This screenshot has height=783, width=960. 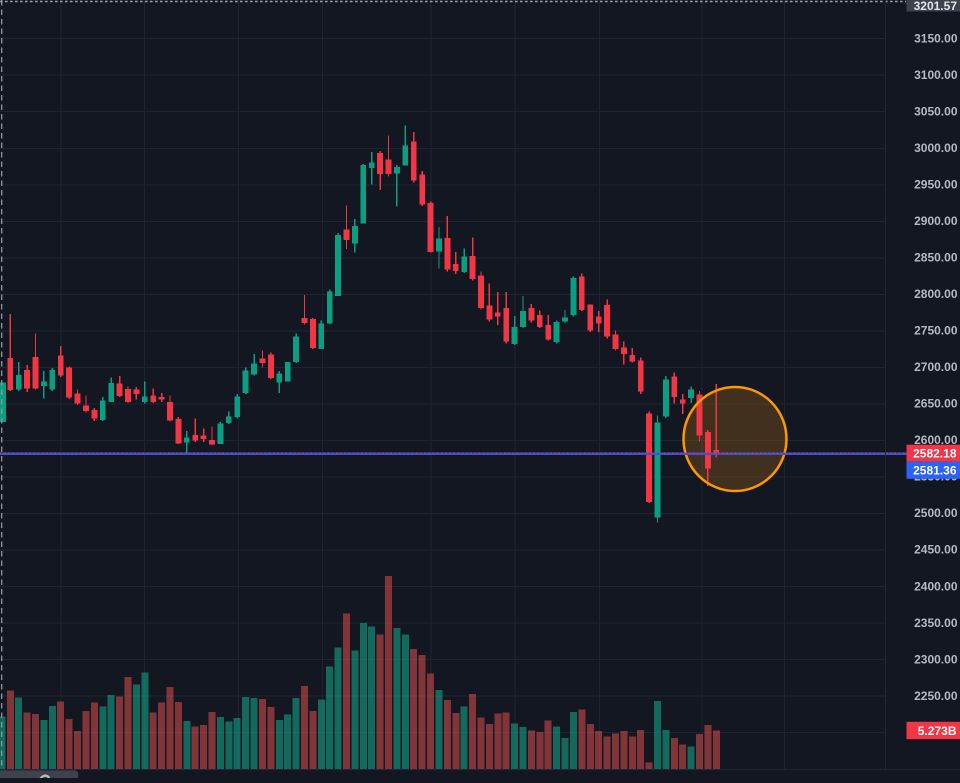 What do you see at coordinates (935, 471) in the screenshot?
I see `svg-text: 2581.36` at bounding box center [935, 471].